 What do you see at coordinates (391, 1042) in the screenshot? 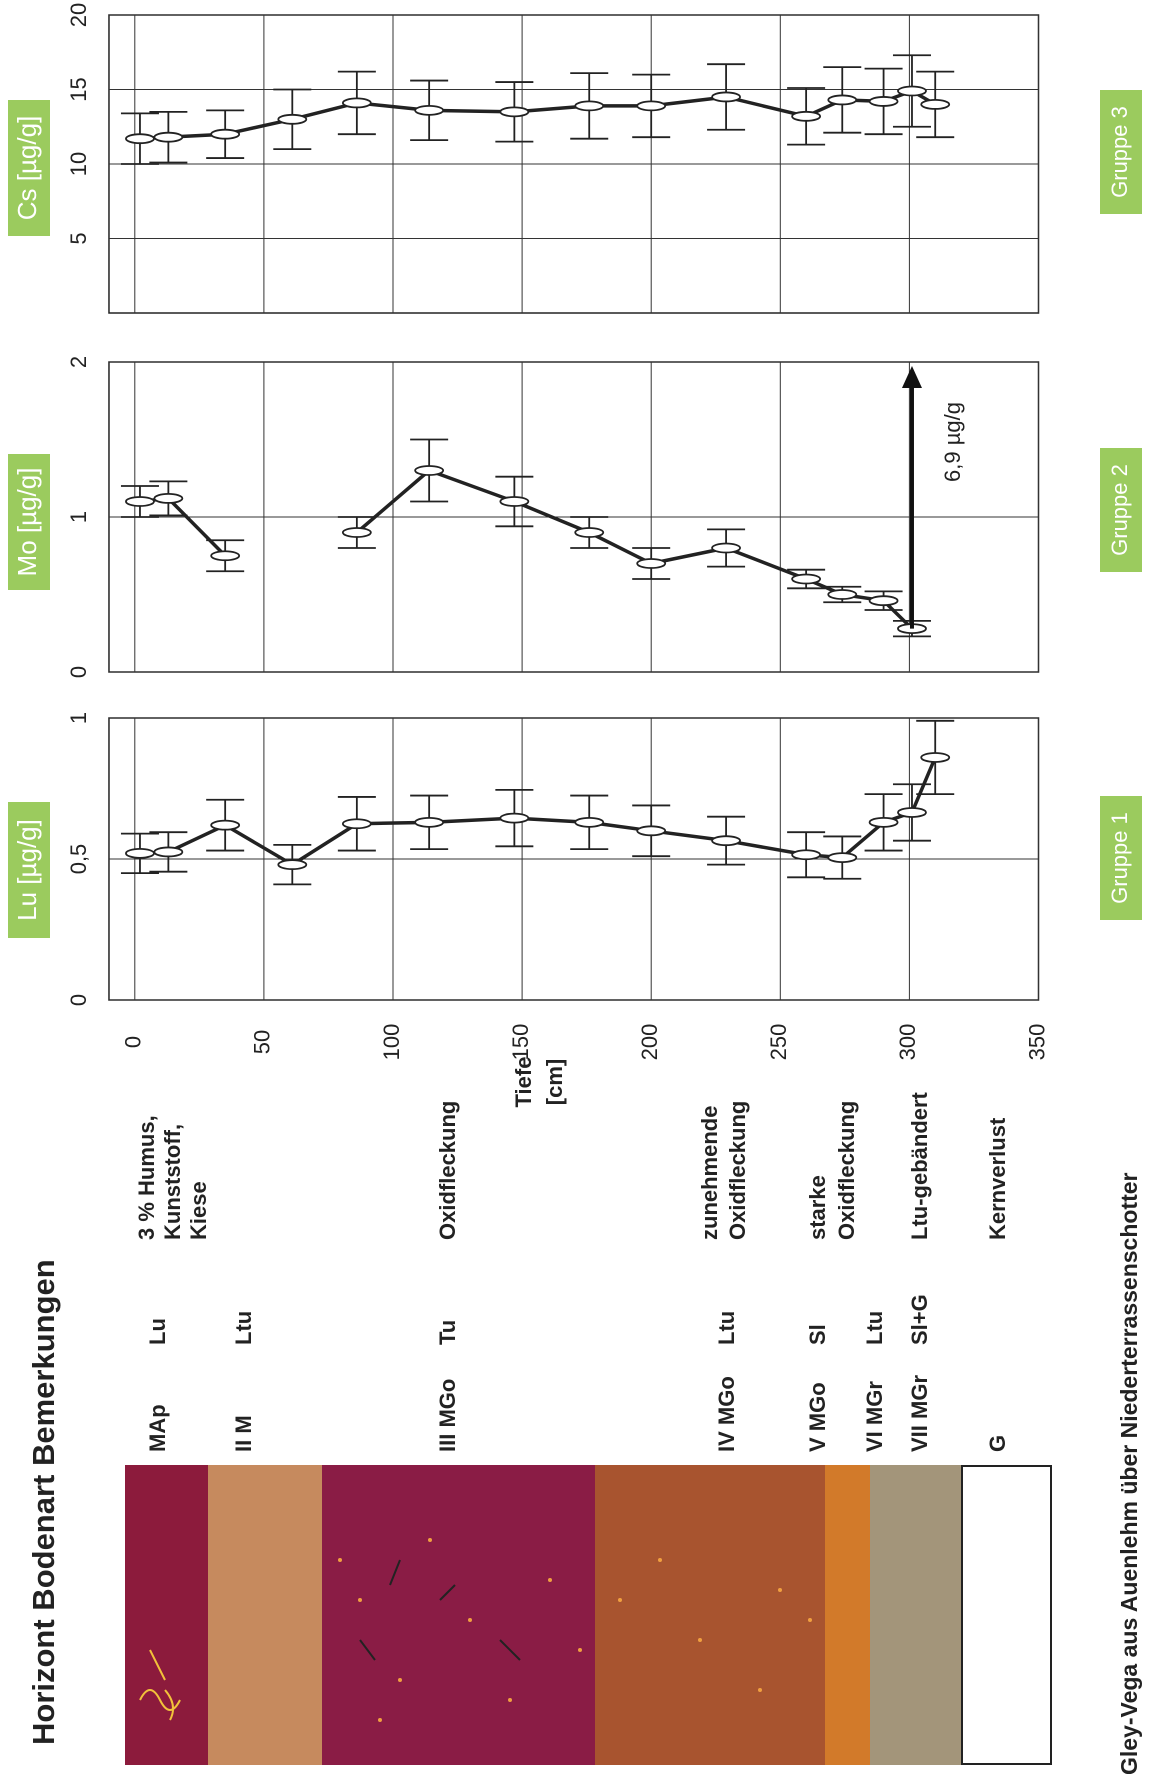
I see `x-tick-label: 100` at bounding box center [391, 1042].